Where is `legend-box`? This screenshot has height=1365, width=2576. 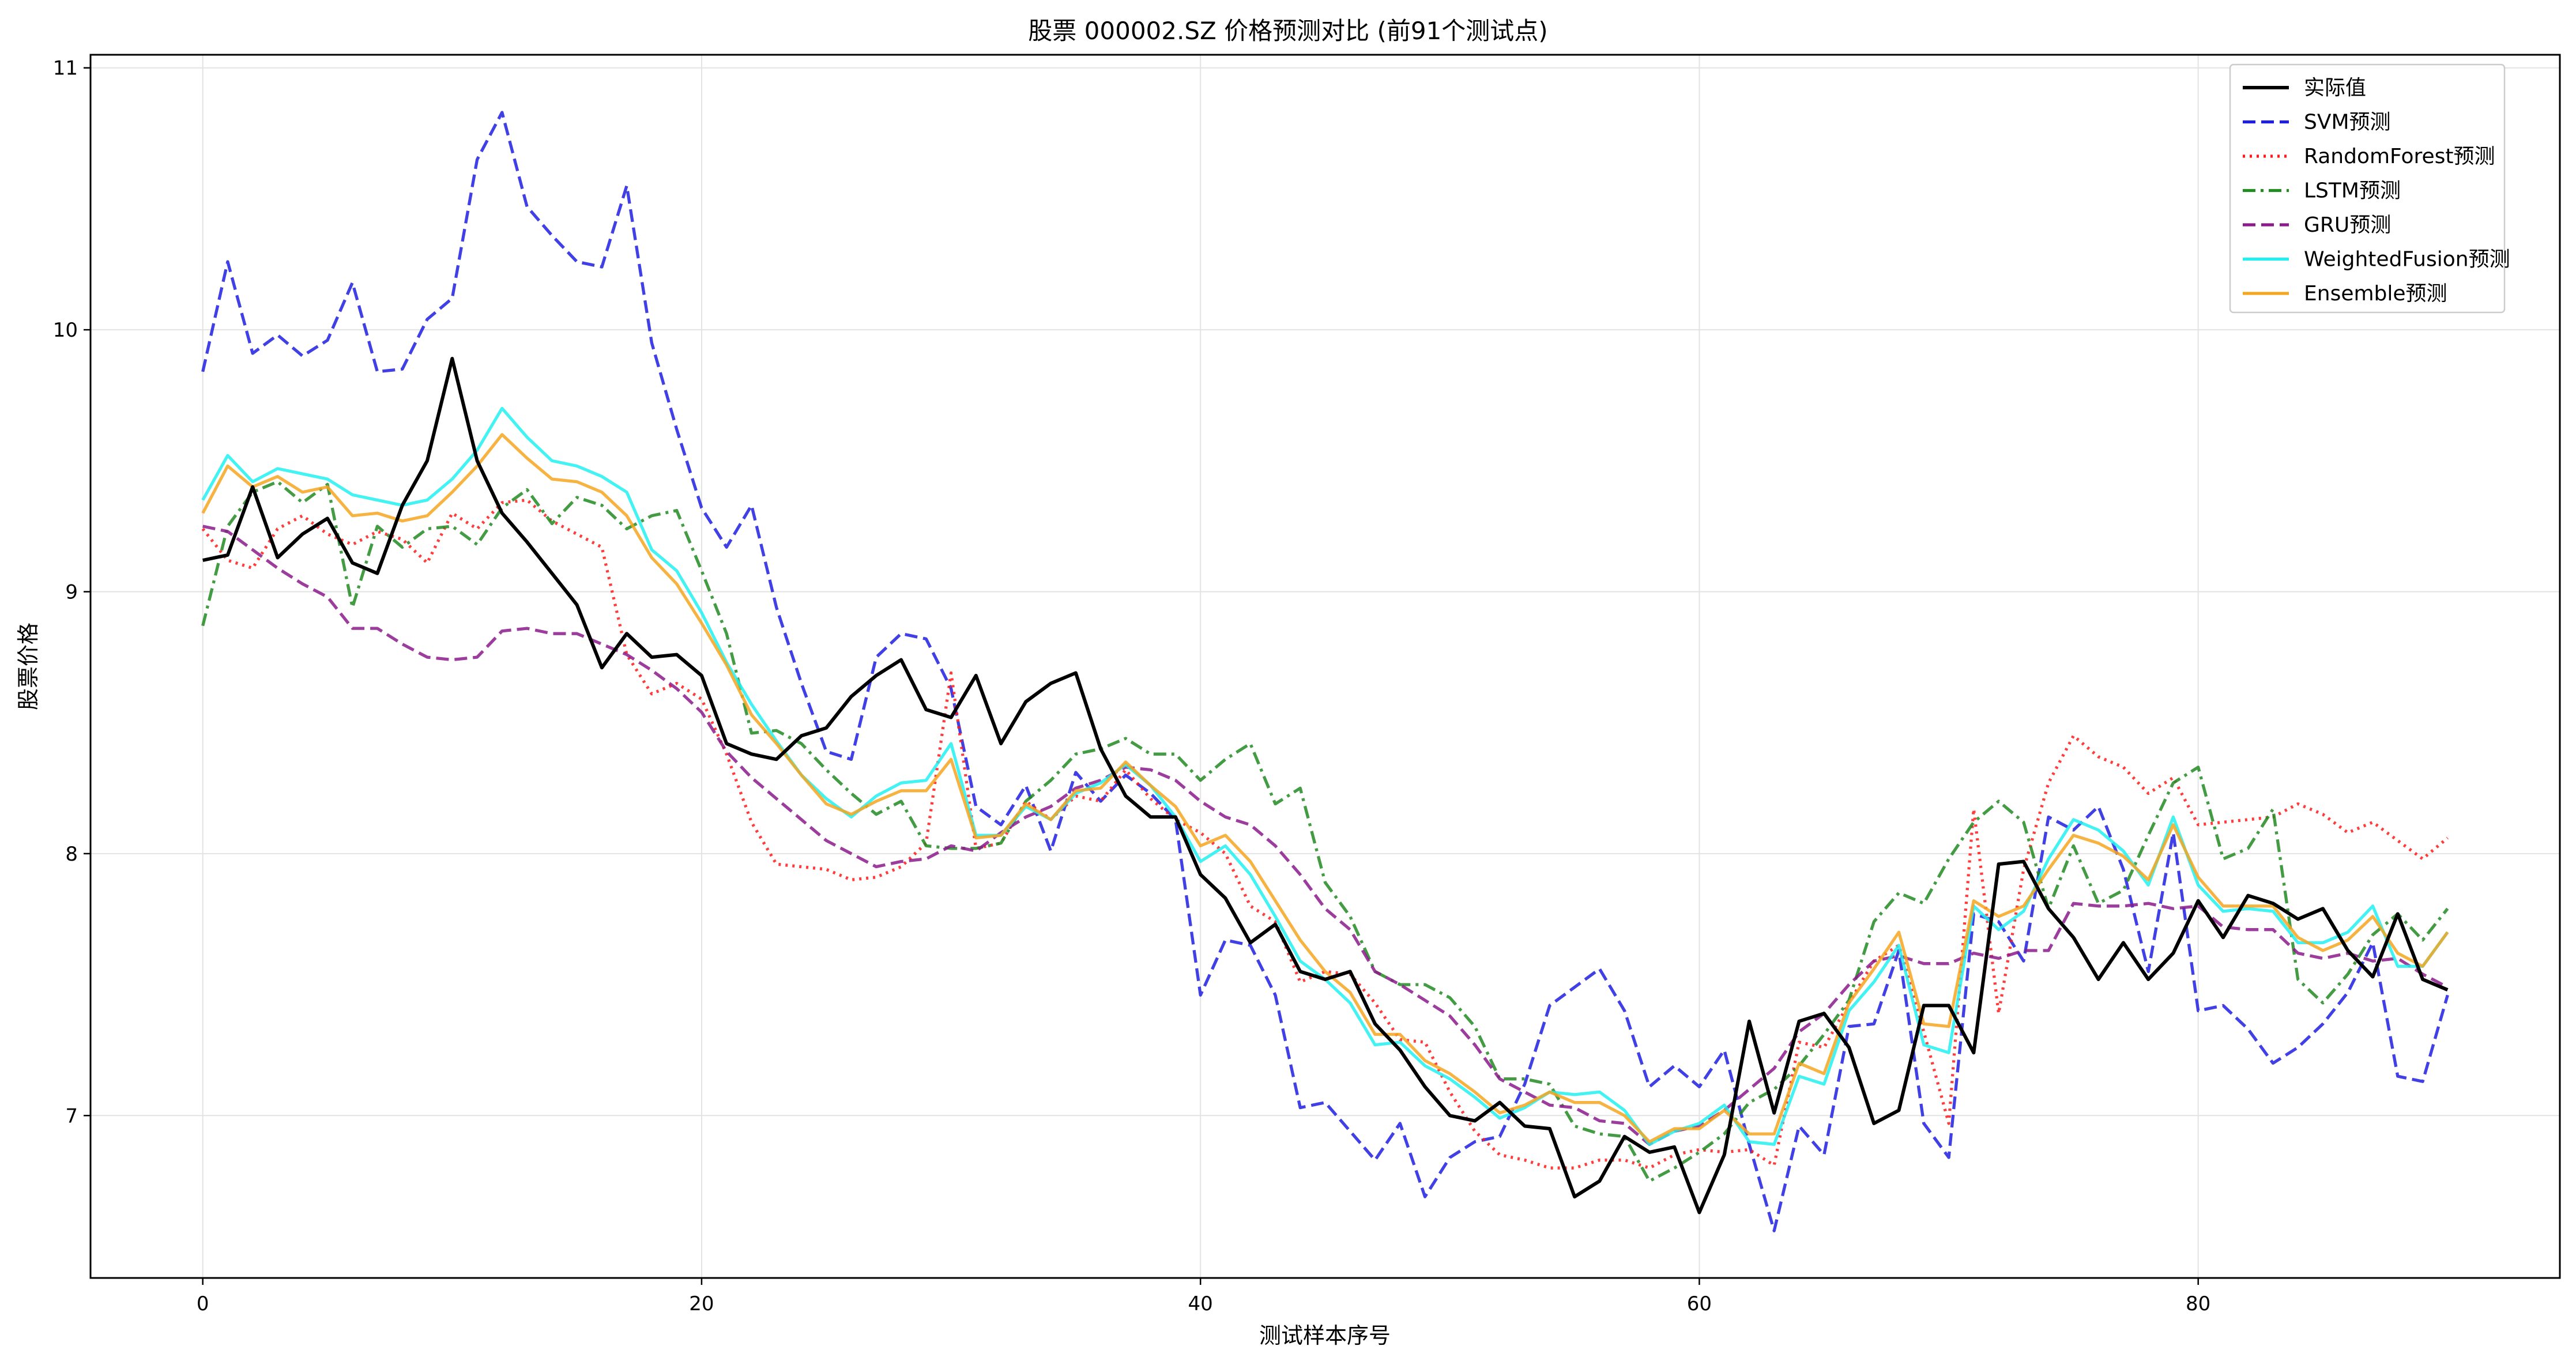 legend-box is located at coordinates (2367, 189).